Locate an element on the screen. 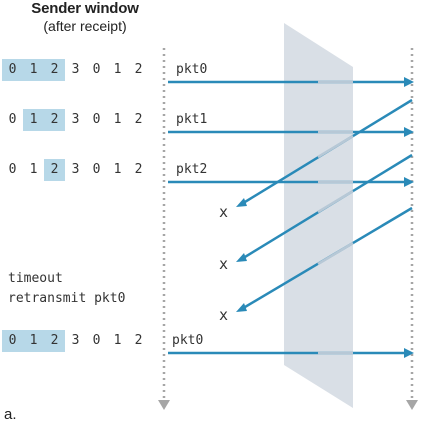 This screenshot has height=425, width=422. panel-label: a. is located at coordinates (10, 414).